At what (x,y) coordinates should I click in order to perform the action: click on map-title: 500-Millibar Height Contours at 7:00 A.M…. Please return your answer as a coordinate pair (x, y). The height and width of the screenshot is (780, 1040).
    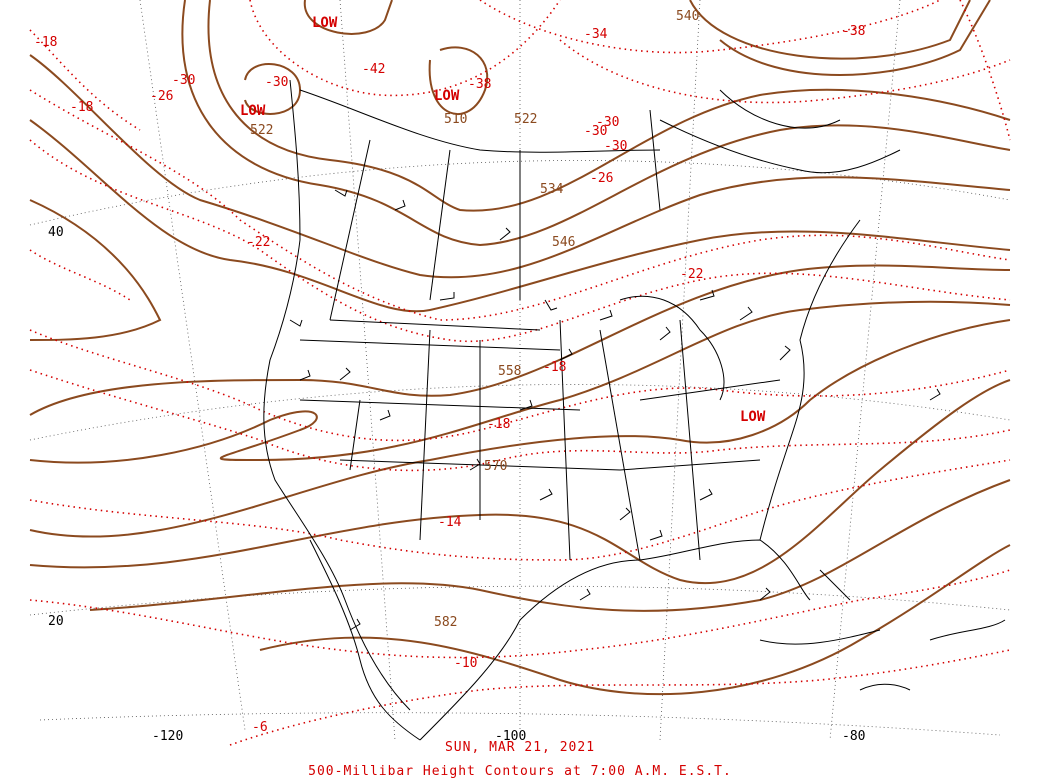
    Looking at the image, I should click on (520, 771).